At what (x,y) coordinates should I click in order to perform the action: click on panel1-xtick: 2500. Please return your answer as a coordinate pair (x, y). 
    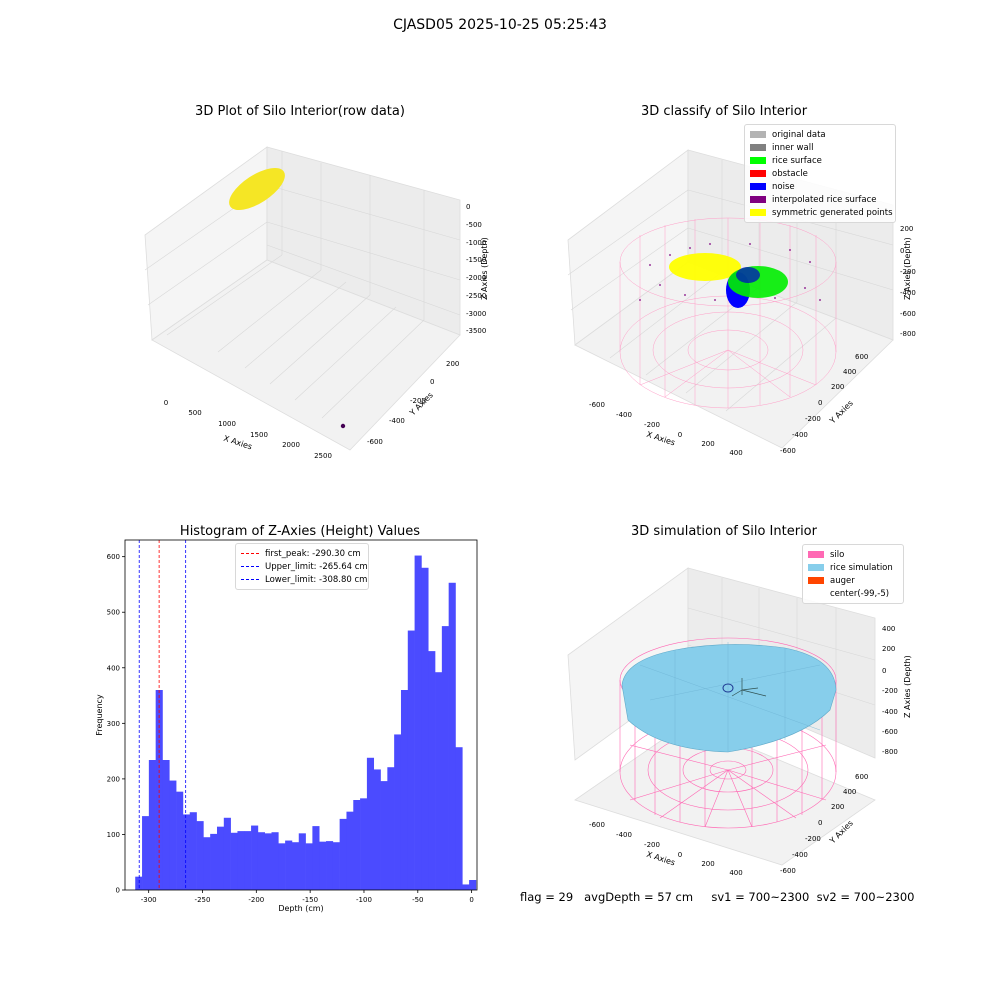
    Looking at the image, I should click on (323, 456).